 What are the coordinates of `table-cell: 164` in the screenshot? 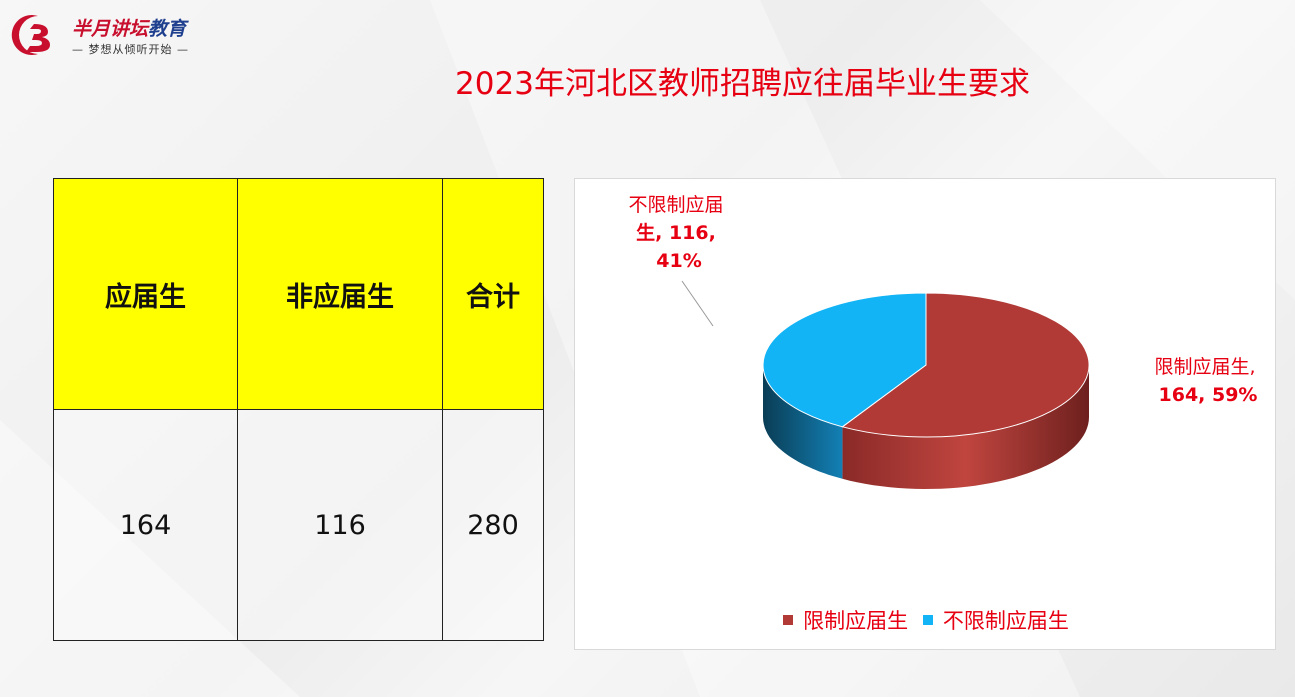 It's located at (145, 525).